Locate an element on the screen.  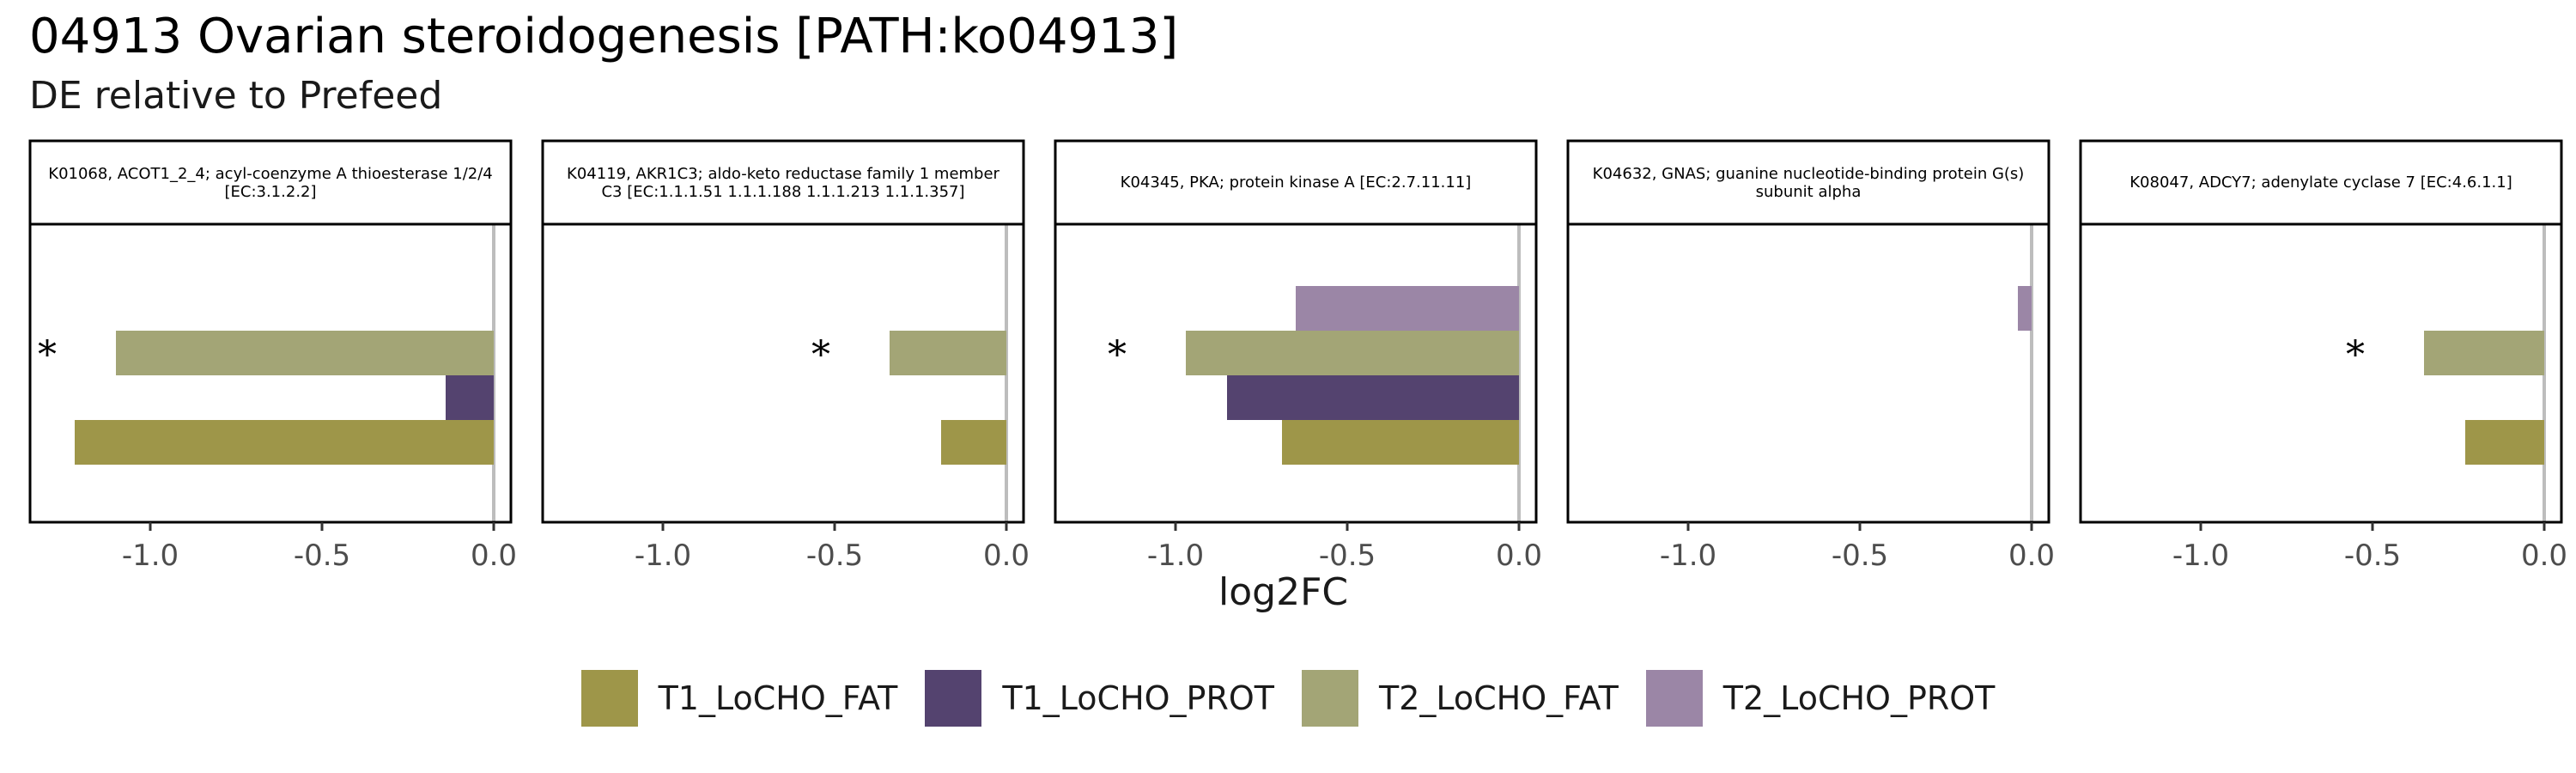
legend-label: T2_LoCHO_PROT is located at coordinates (1859, 698).